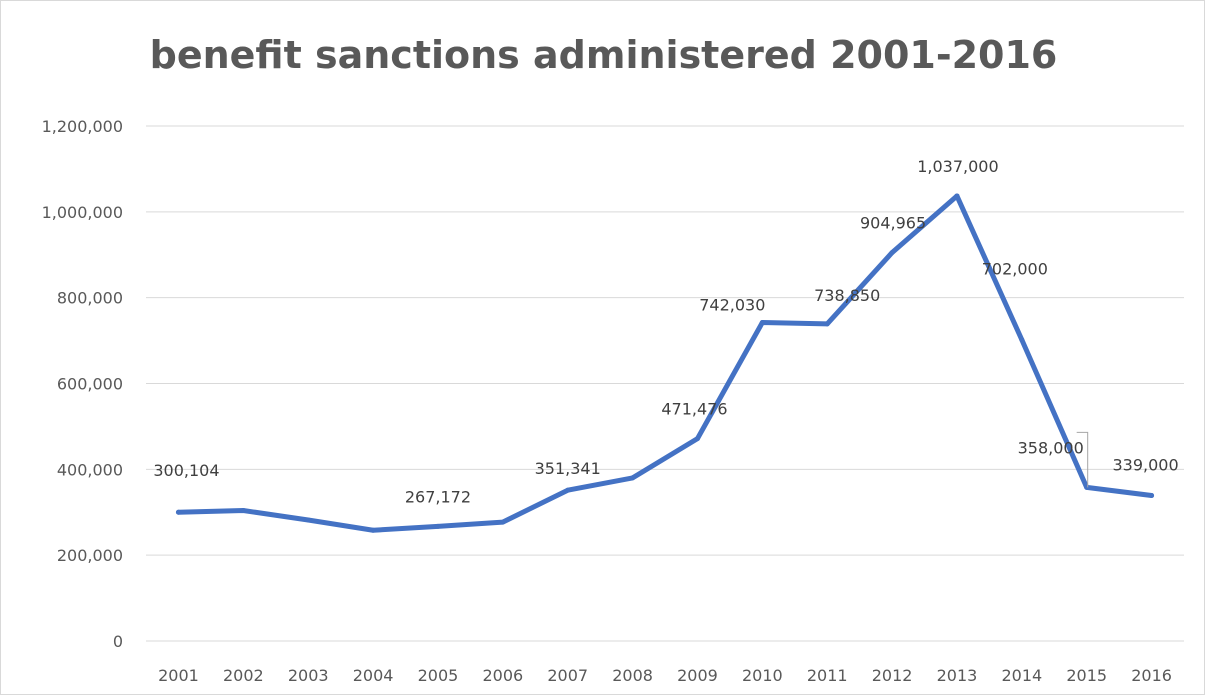 This screenshot has height=696, width=1205. What do you see at coordinates (762, 675) in the screenshot?
I see `x-tick-label: 2010` at bounding box center [762, 675].